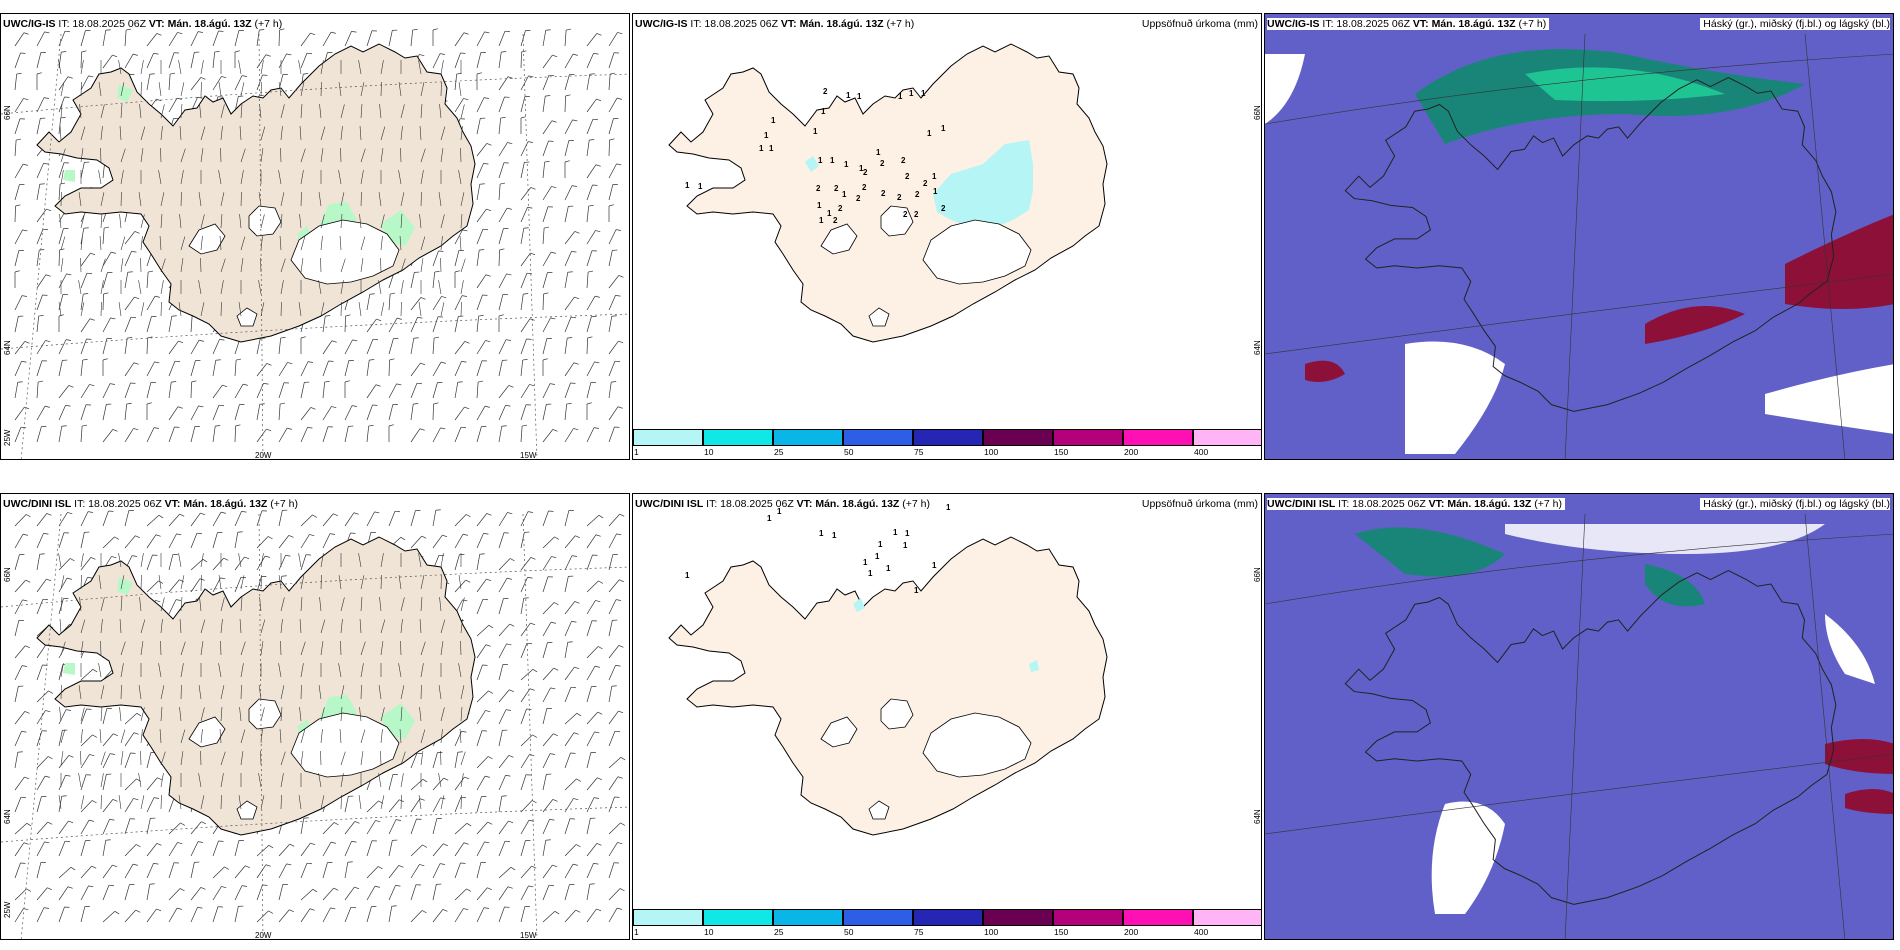 This screenshot has width=1900, height=950. I want to click on colorbar-tick-label: 25, so click(779, 932).